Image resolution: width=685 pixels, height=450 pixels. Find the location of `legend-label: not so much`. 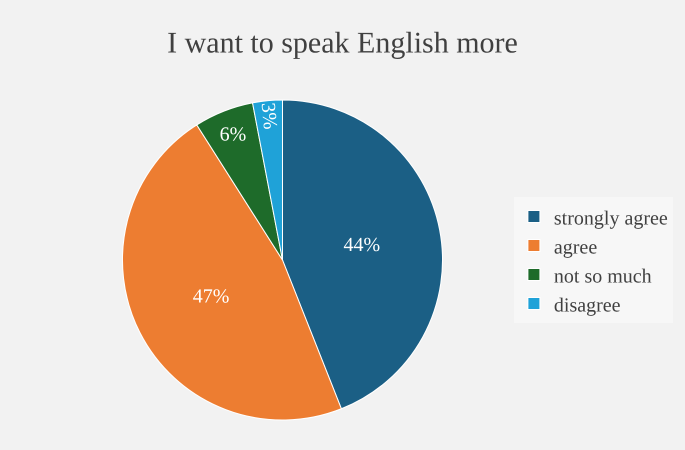

legend-label: not so much is located at coordinates (603, 276).